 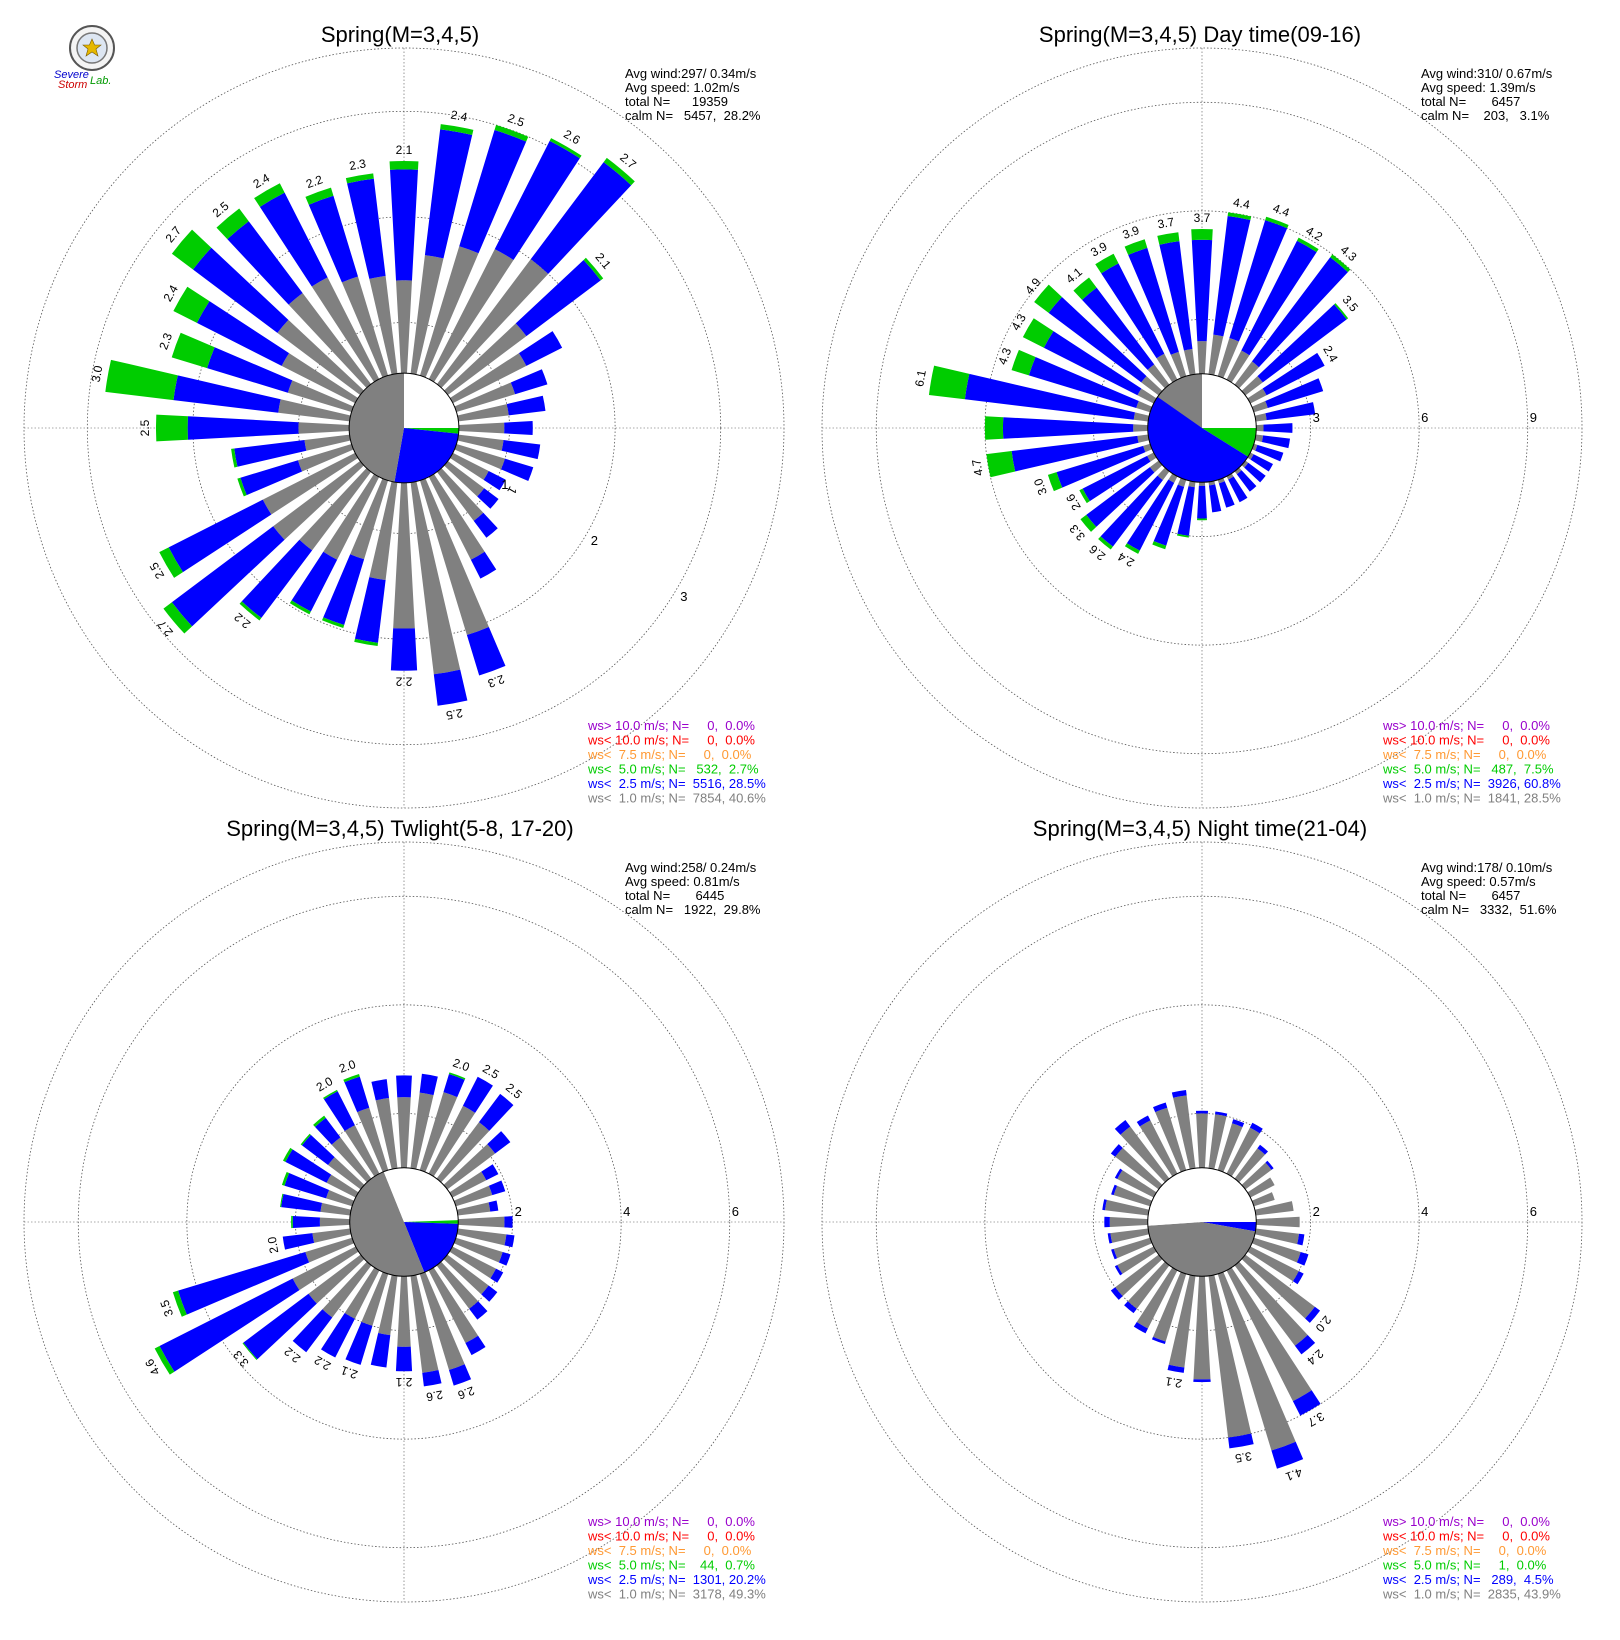 What do you see at coordinates (241, 1359) in the screenshot?
I see `sector-value-label: 3.3` at bounding box center [241, 1359].